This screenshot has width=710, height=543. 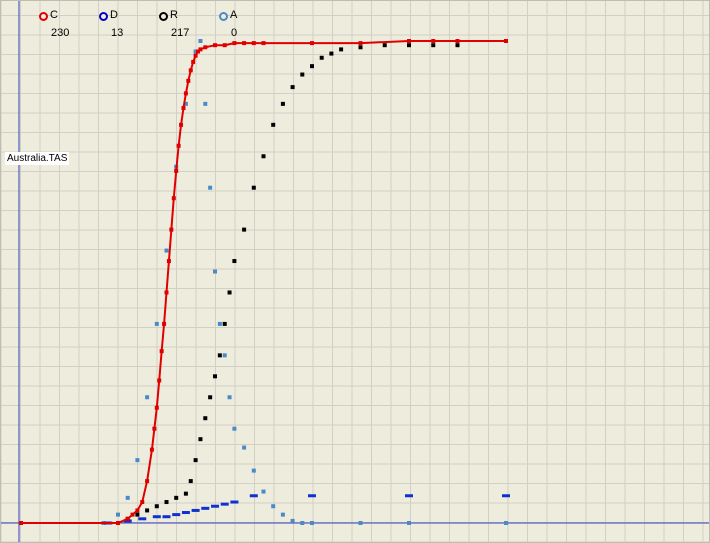 What do you see at coordinates (43, 16) in the screenshot?
I see `legend-marker-c` at bounding box center [43, 16].